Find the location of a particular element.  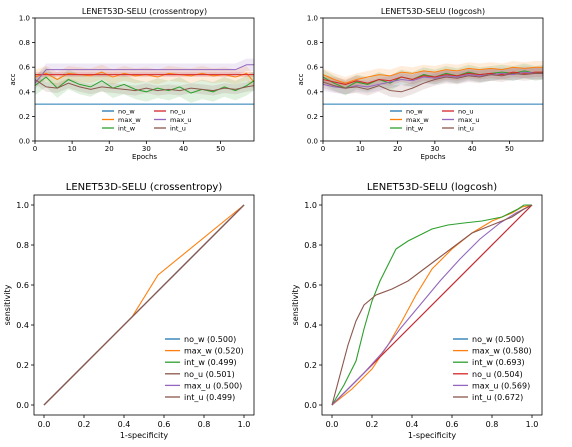

legend-entry: int_w is located at coordinates (127, 128).